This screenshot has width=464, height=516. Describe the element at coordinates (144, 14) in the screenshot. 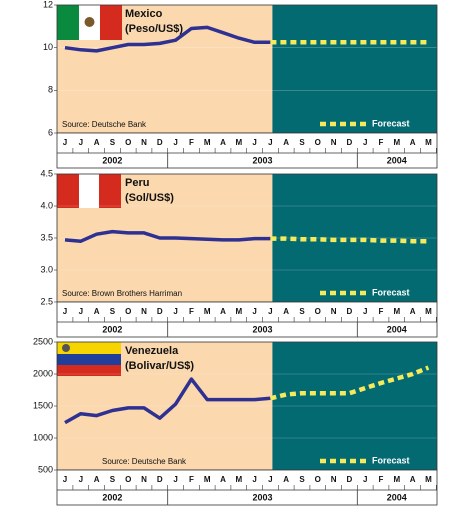

I see `panel-title: Mexico` at that location.